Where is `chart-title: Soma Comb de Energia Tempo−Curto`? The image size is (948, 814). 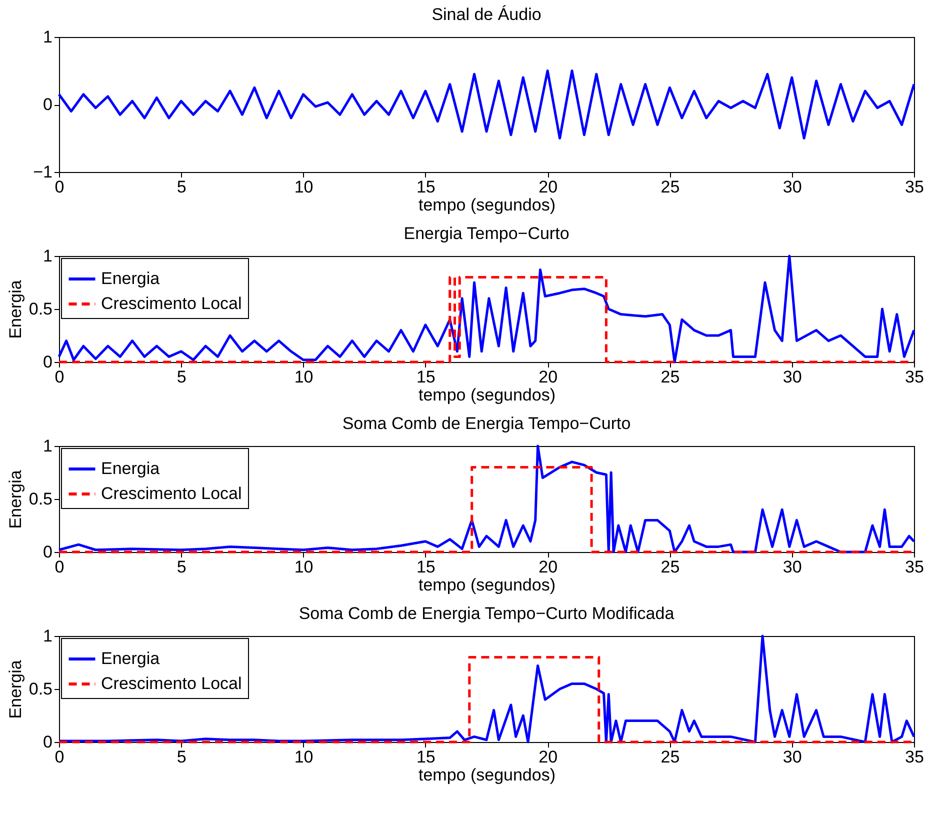 chart-title: Soma Comb de Energia Tempo−Curto is located at coordinates (486, 423).